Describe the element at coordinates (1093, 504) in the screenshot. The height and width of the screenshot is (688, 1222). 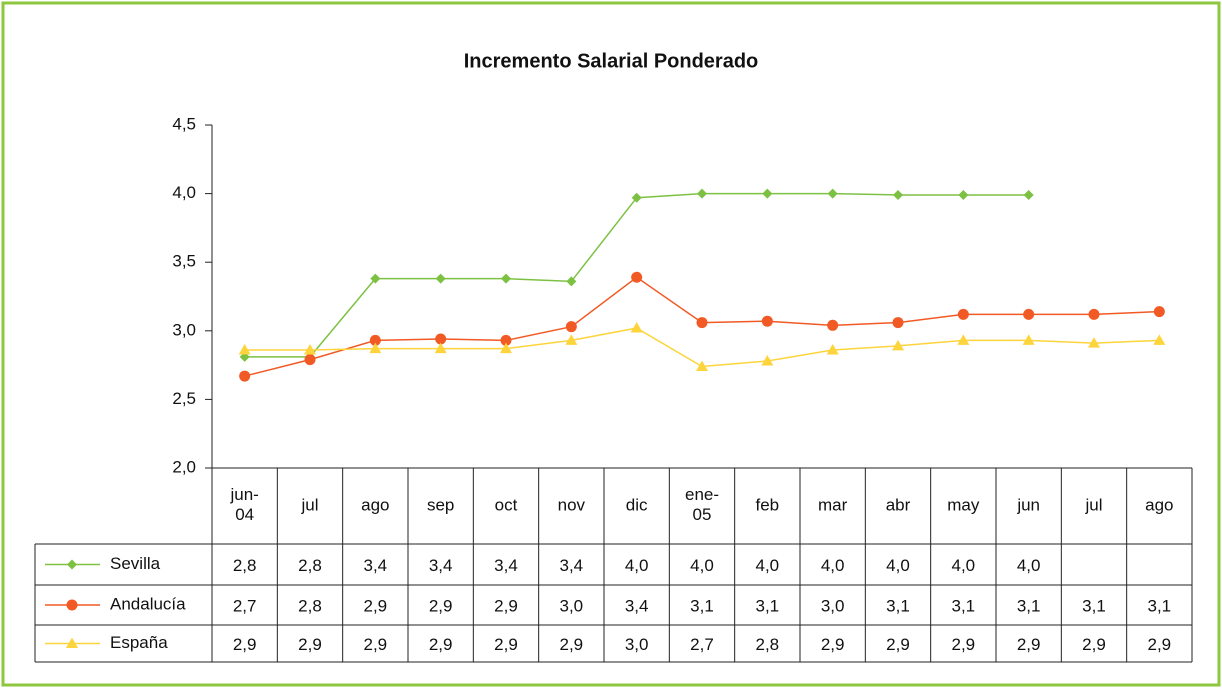
I see `x-tick-label: jul` at that location.